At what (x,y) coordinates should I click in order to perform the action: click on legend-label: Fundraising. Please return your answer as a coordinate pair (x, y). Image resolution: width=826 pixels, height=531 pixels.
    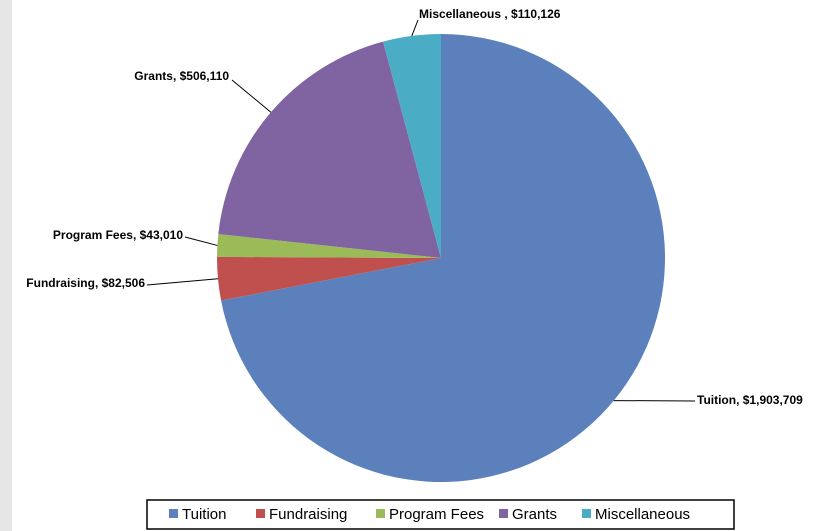
    Looking at the image, I should click on (308, 514).